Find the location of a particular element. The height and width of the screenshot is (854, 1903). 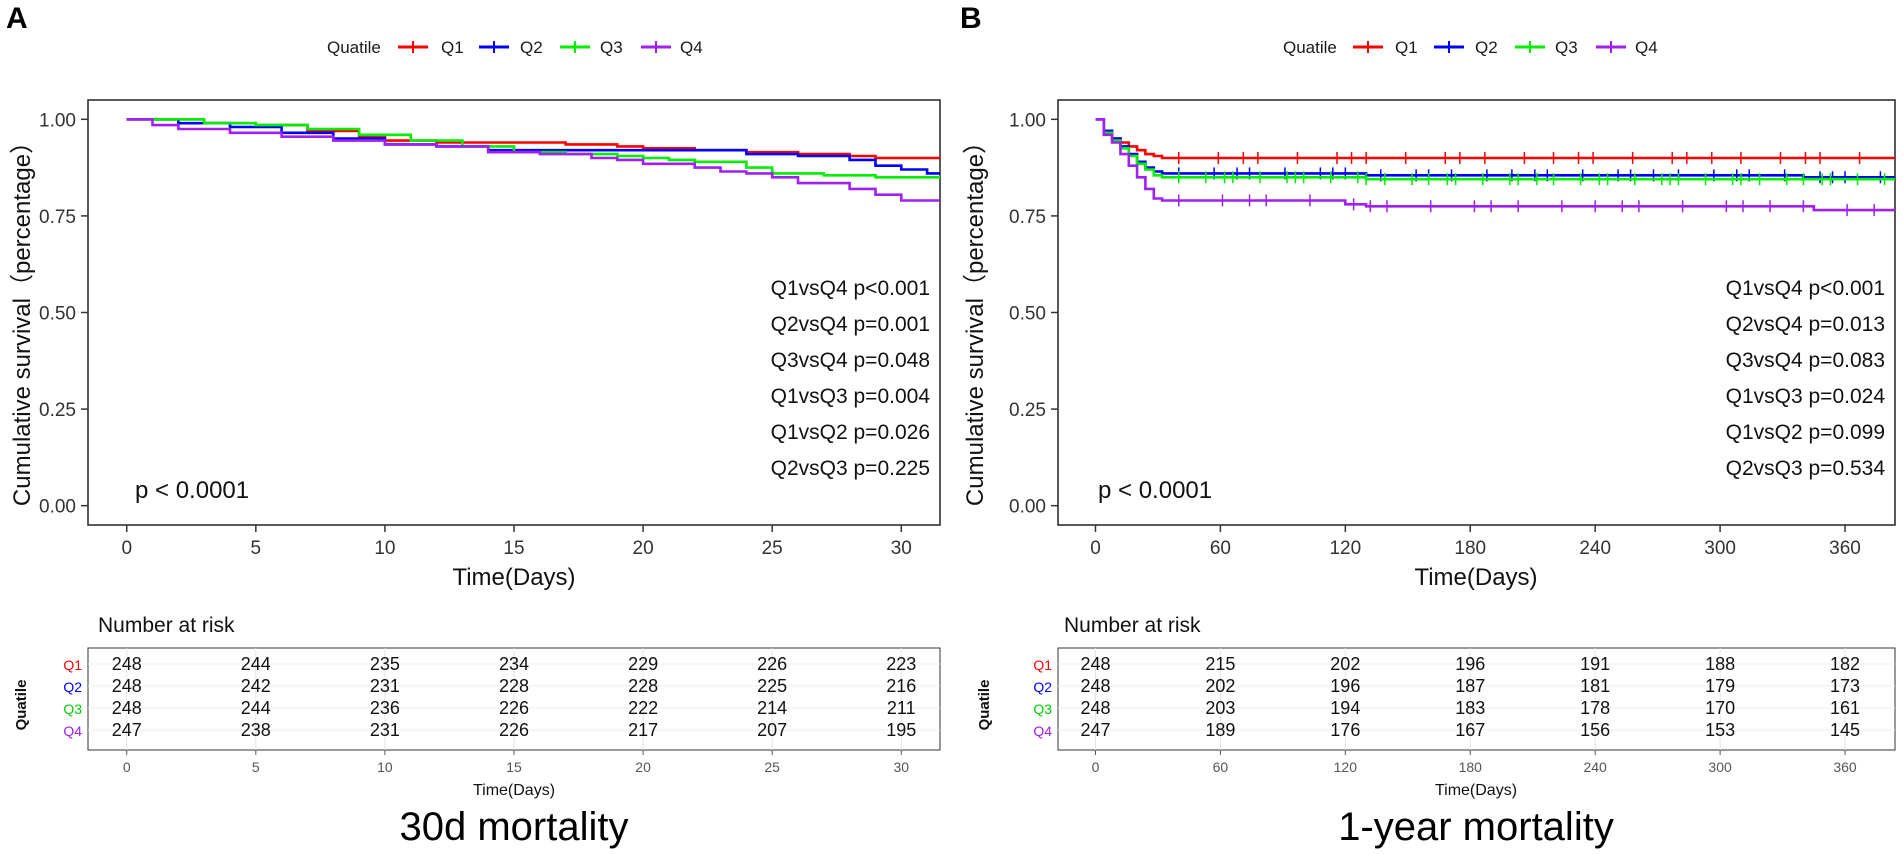

risk-group-labels-b: Q1 Q2 Q3 Q4 is located at coordinates (1042, 698).